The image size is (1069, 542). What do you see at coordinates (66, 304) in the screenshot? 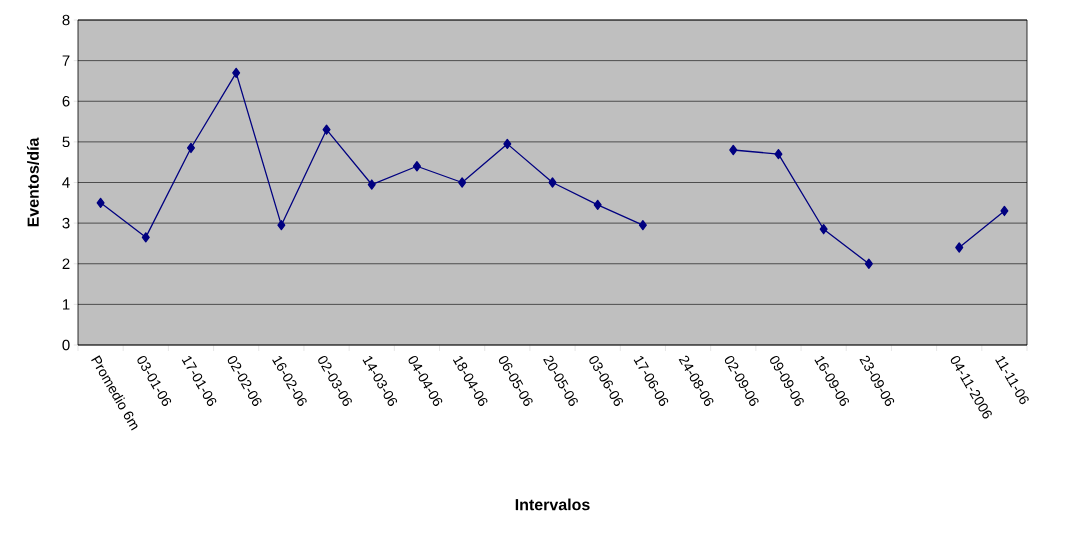
I see `y-tick-label: 1` at bounding box center [66, 304].